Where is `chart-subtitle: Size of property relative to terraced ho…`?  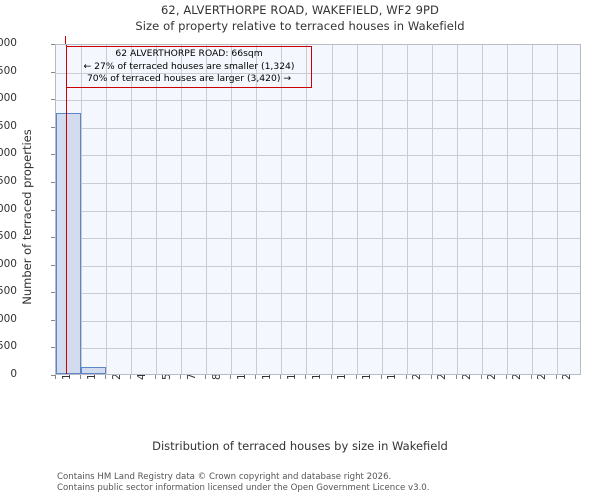 chart-subtitle: Size of property relative to terraced ho… is located at coordinates (300, 26).